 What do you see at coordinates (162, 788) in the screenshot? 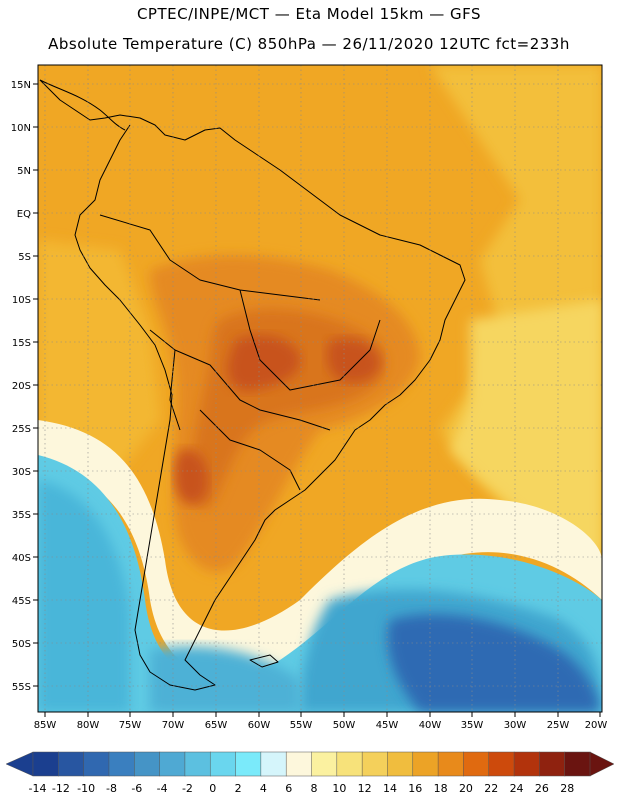
I see `legend-label: -4` at bounding box center [162, 788].